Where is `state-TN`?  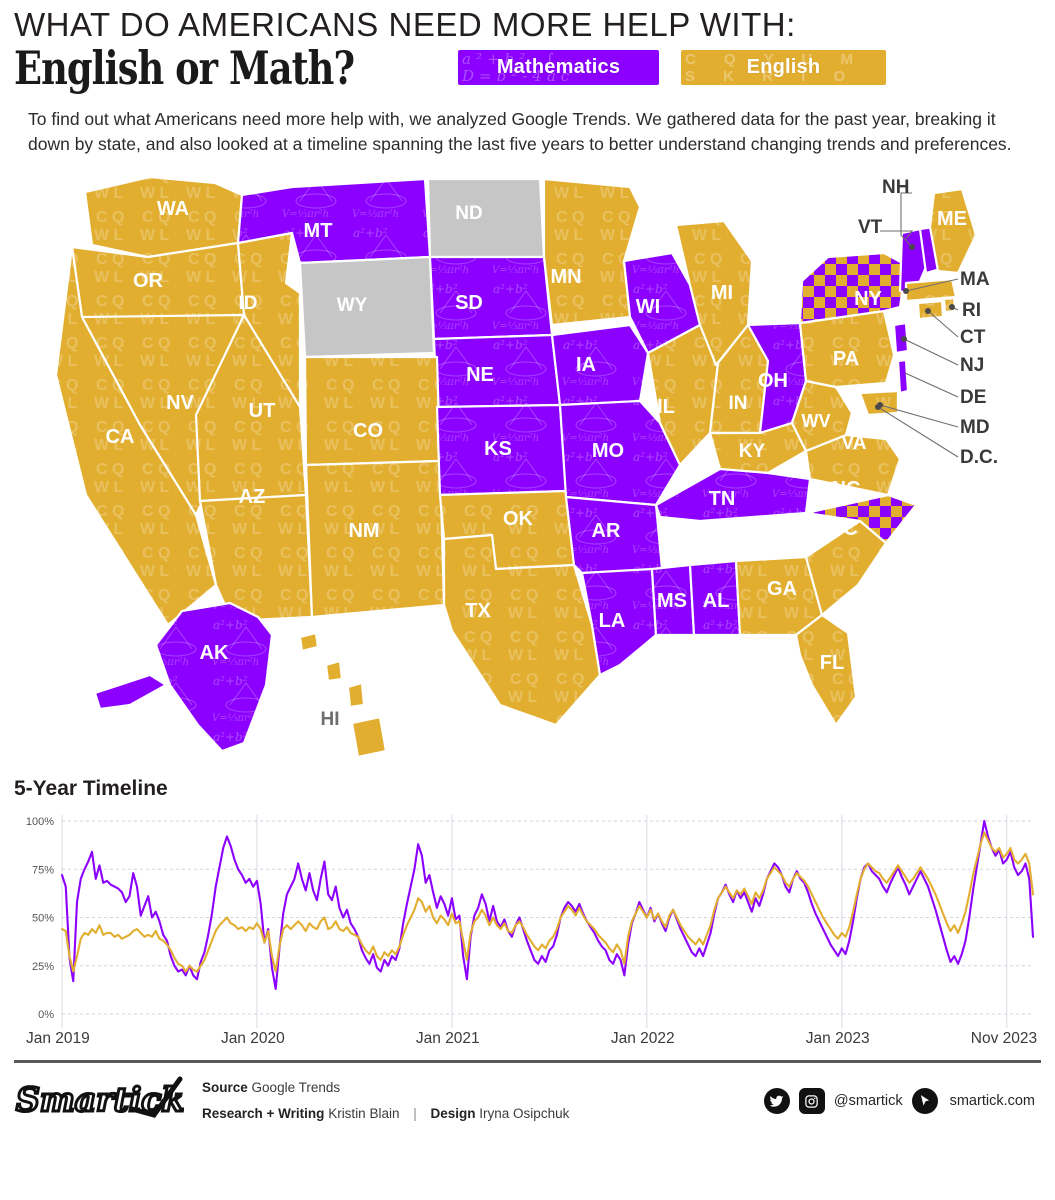 state-TN is located at coordinates (733, 494).